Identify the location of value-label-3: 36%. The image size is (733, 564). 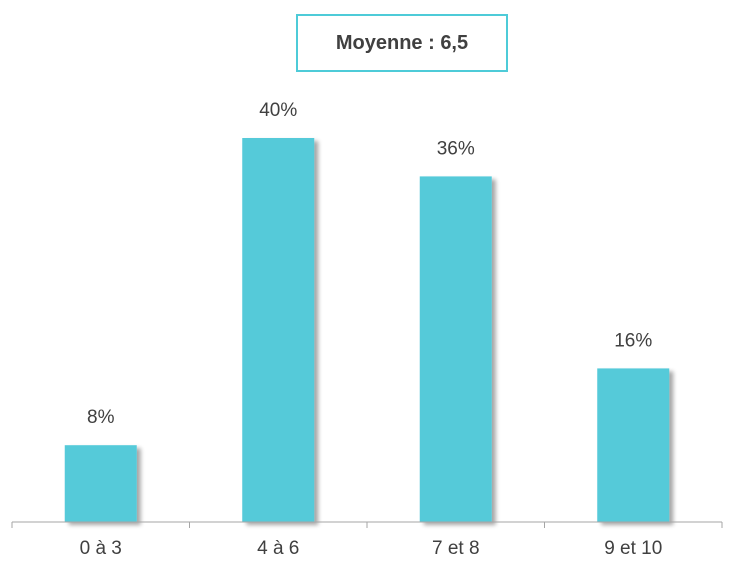
(456, 148).